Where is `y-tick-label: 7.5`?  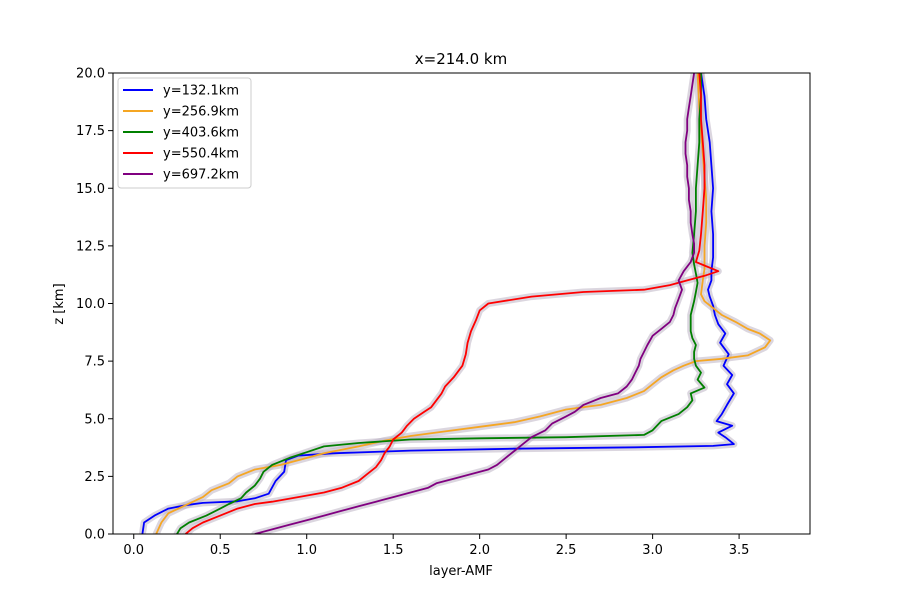 y-tick-label: 7.5 is located at coordinates (94, 362).